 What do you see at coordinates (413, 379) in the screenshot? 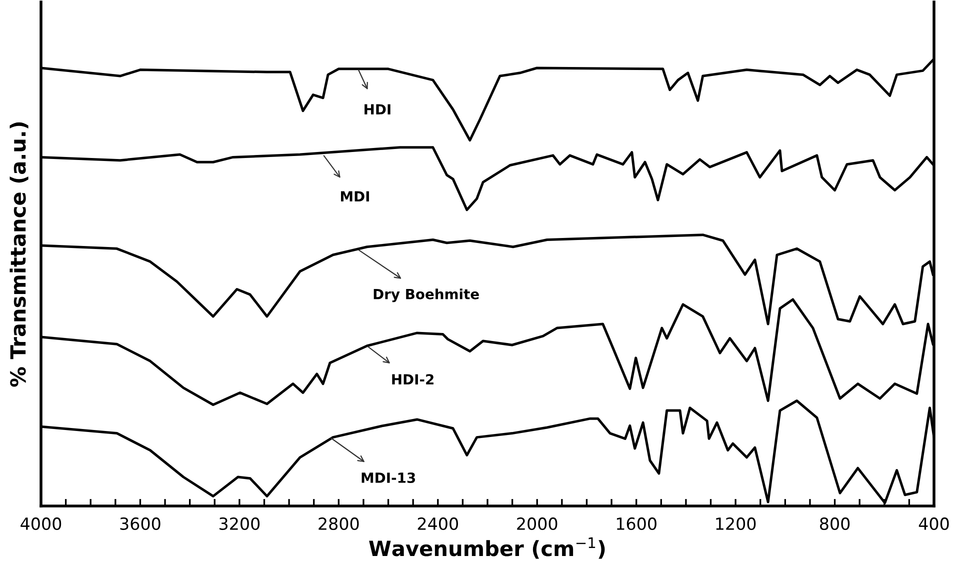
I see `annotation: HDI-2` at bounding box center [413, 379].